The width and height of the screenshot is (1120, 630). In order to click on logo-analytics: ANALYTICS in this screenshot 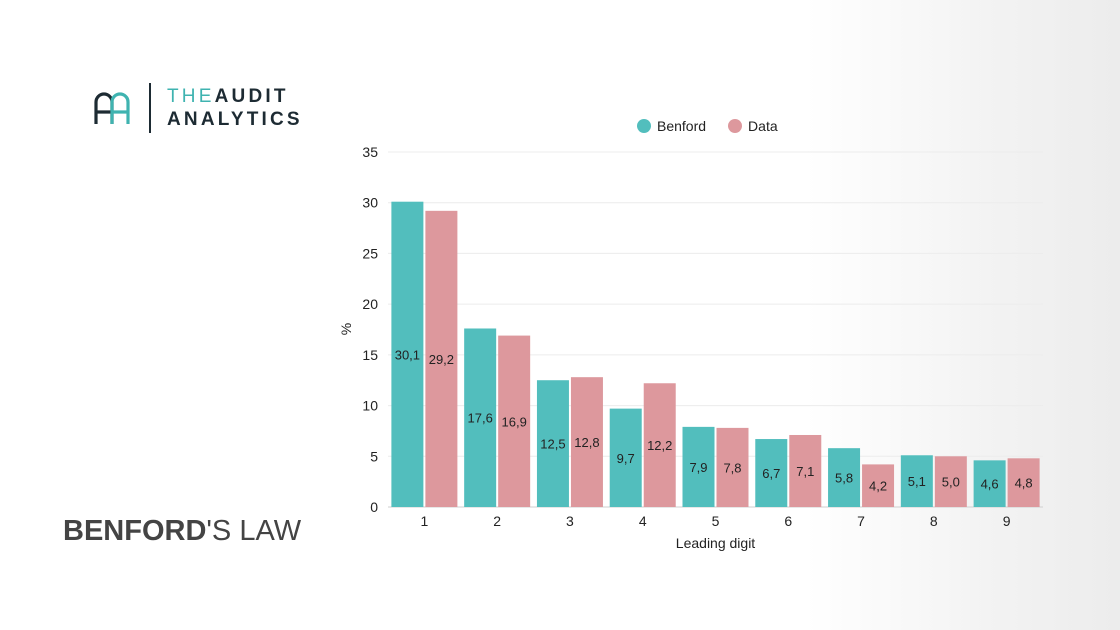, I will do `click(235, 119)`.